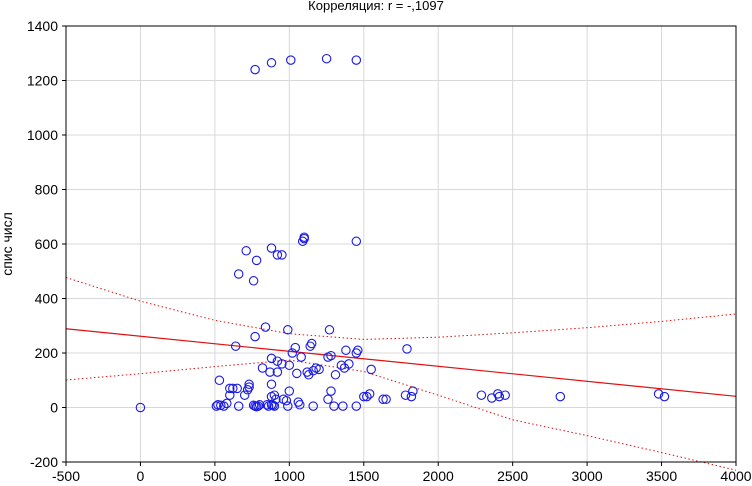 The image size is (752, 486). What do you see at coordinates (66, 476) in the screenshot?
I see `x-tick-label: -500` at bounding box center [66, 476].